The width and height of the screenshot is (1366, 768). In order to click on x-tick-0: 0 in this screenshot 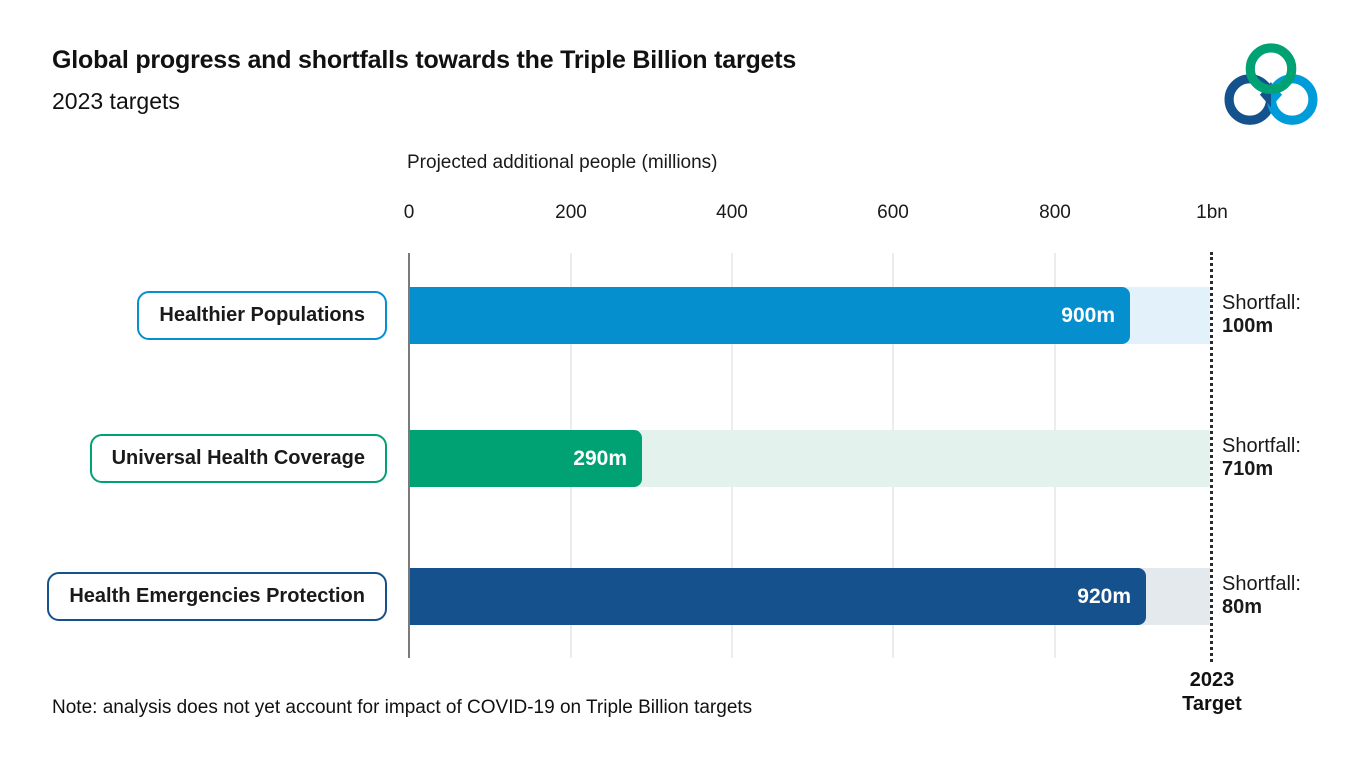, I will do `click(409, 212)`.